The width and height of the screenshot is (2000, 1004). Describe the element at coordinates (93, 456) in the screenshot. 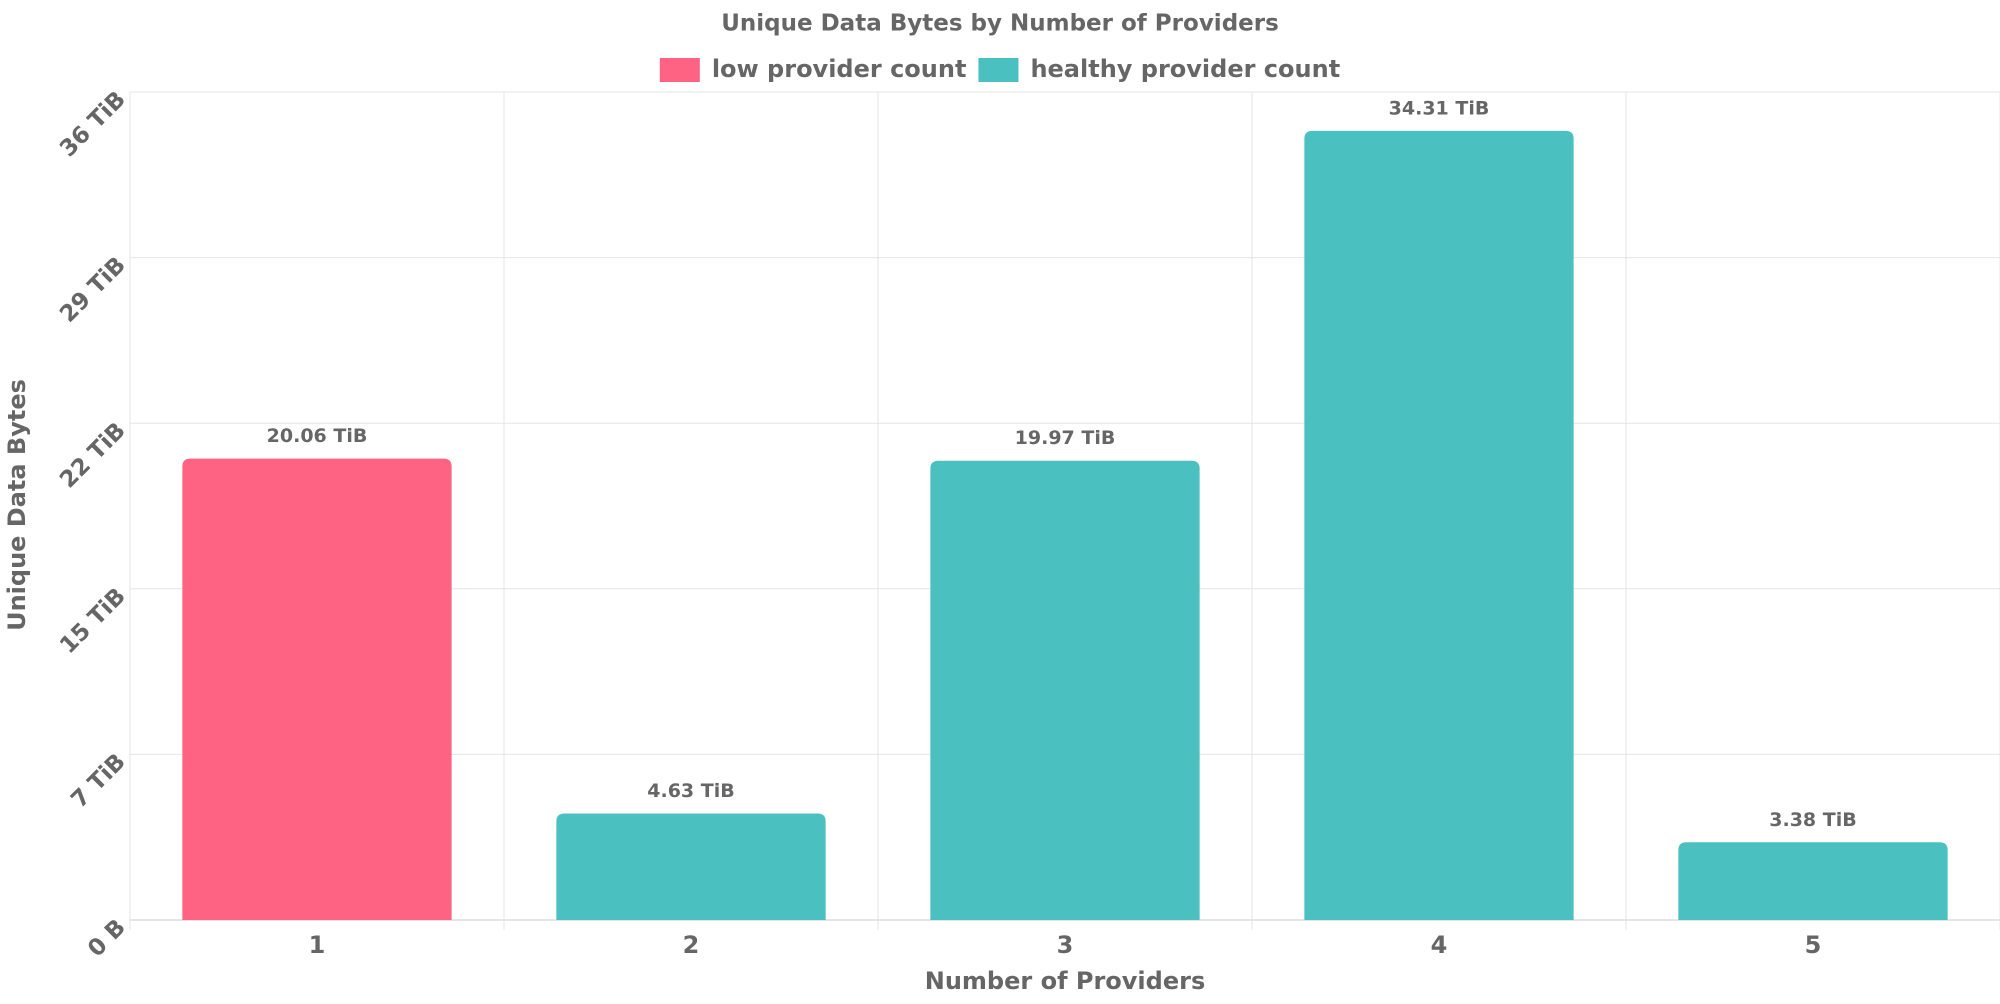

I see `y-tick-label: 22 TiB` at that location.